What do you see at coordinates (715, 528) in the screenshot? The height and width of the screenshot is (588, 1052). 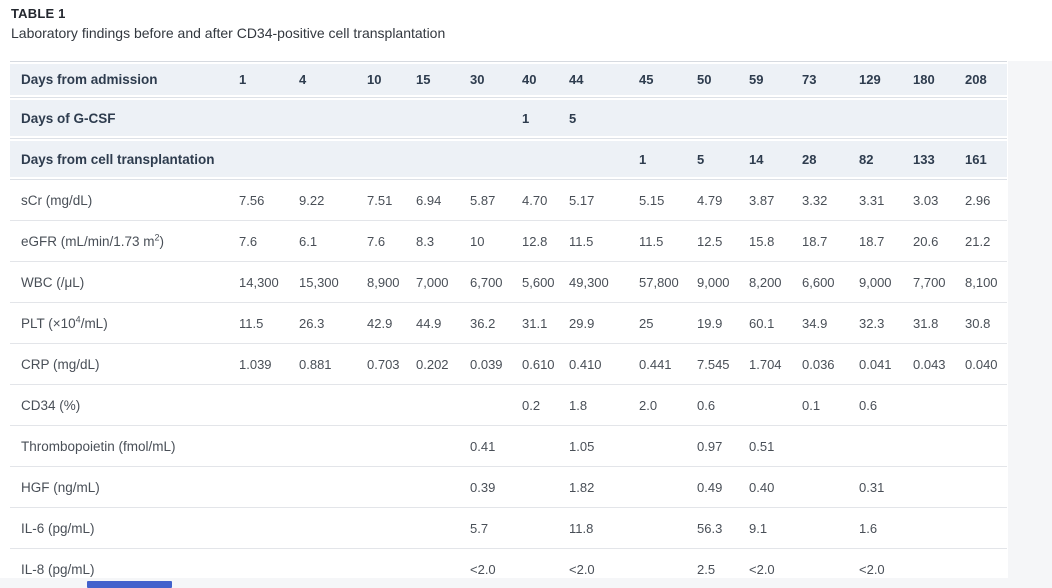 I see `table-cell: 56.3` at bounding box center [715, 528].